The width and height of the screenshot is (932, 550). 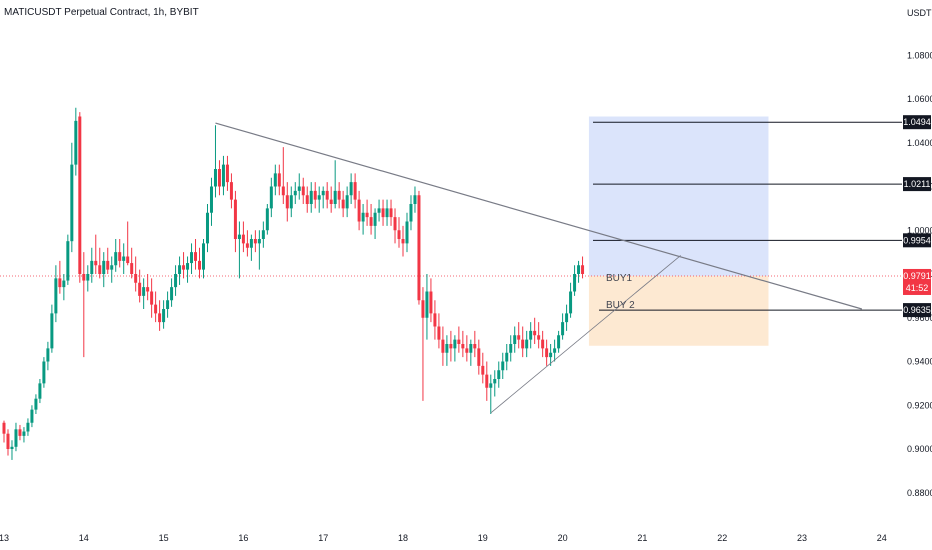 I want to click on countdown-text: 41:52, so click(x=917, y=288).